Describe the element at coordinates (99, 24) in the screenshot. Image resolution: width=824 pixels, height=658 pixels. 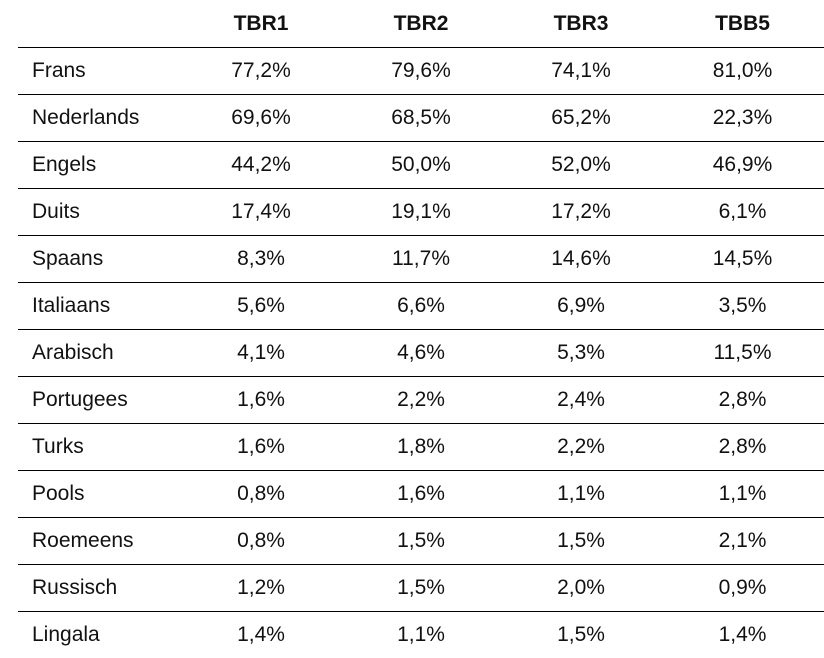
I see `header-cell-empty` at that location.